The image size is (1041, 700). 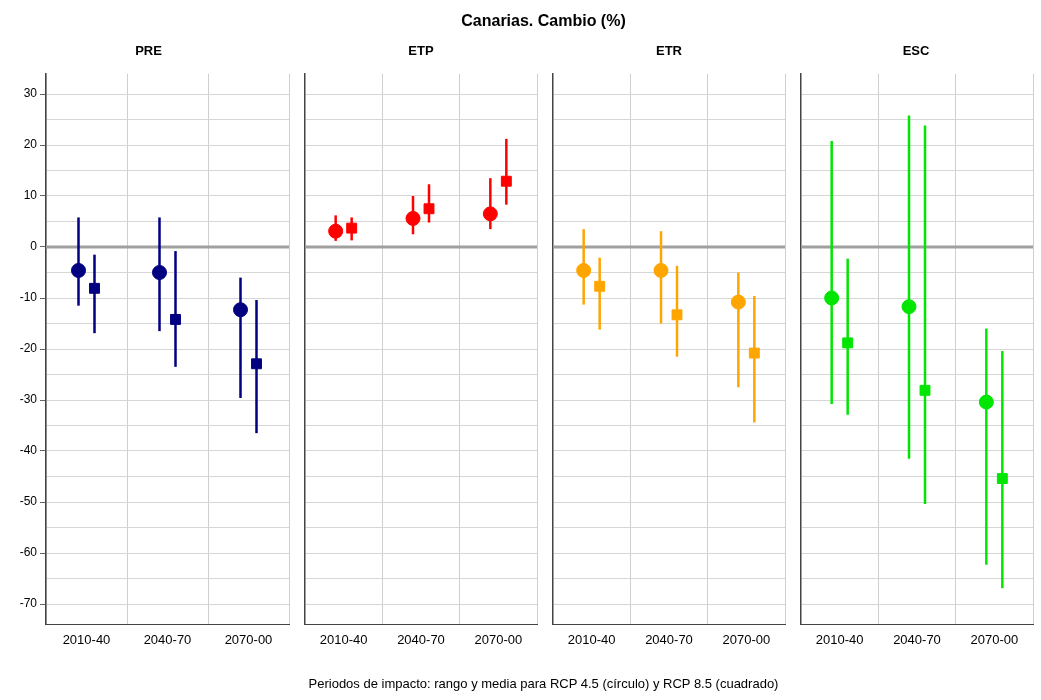 I want to click on y-tick-label: 0, so click(x=34, y=246).